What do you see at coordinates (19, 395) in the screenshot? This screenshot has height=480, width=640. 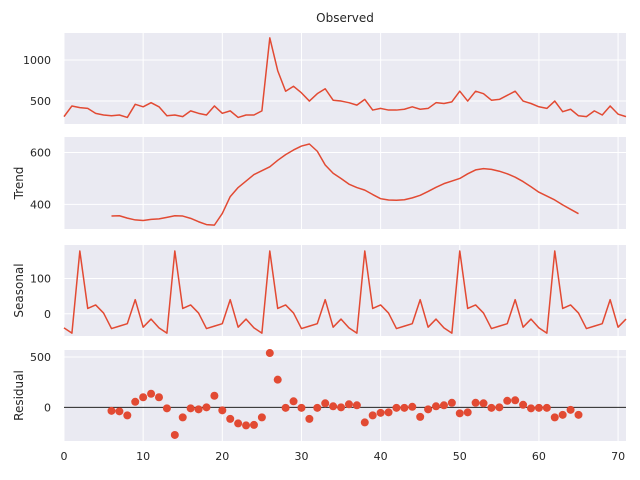 I see `residual-y-axis-label: Residual` at bounding box center [19, 395].